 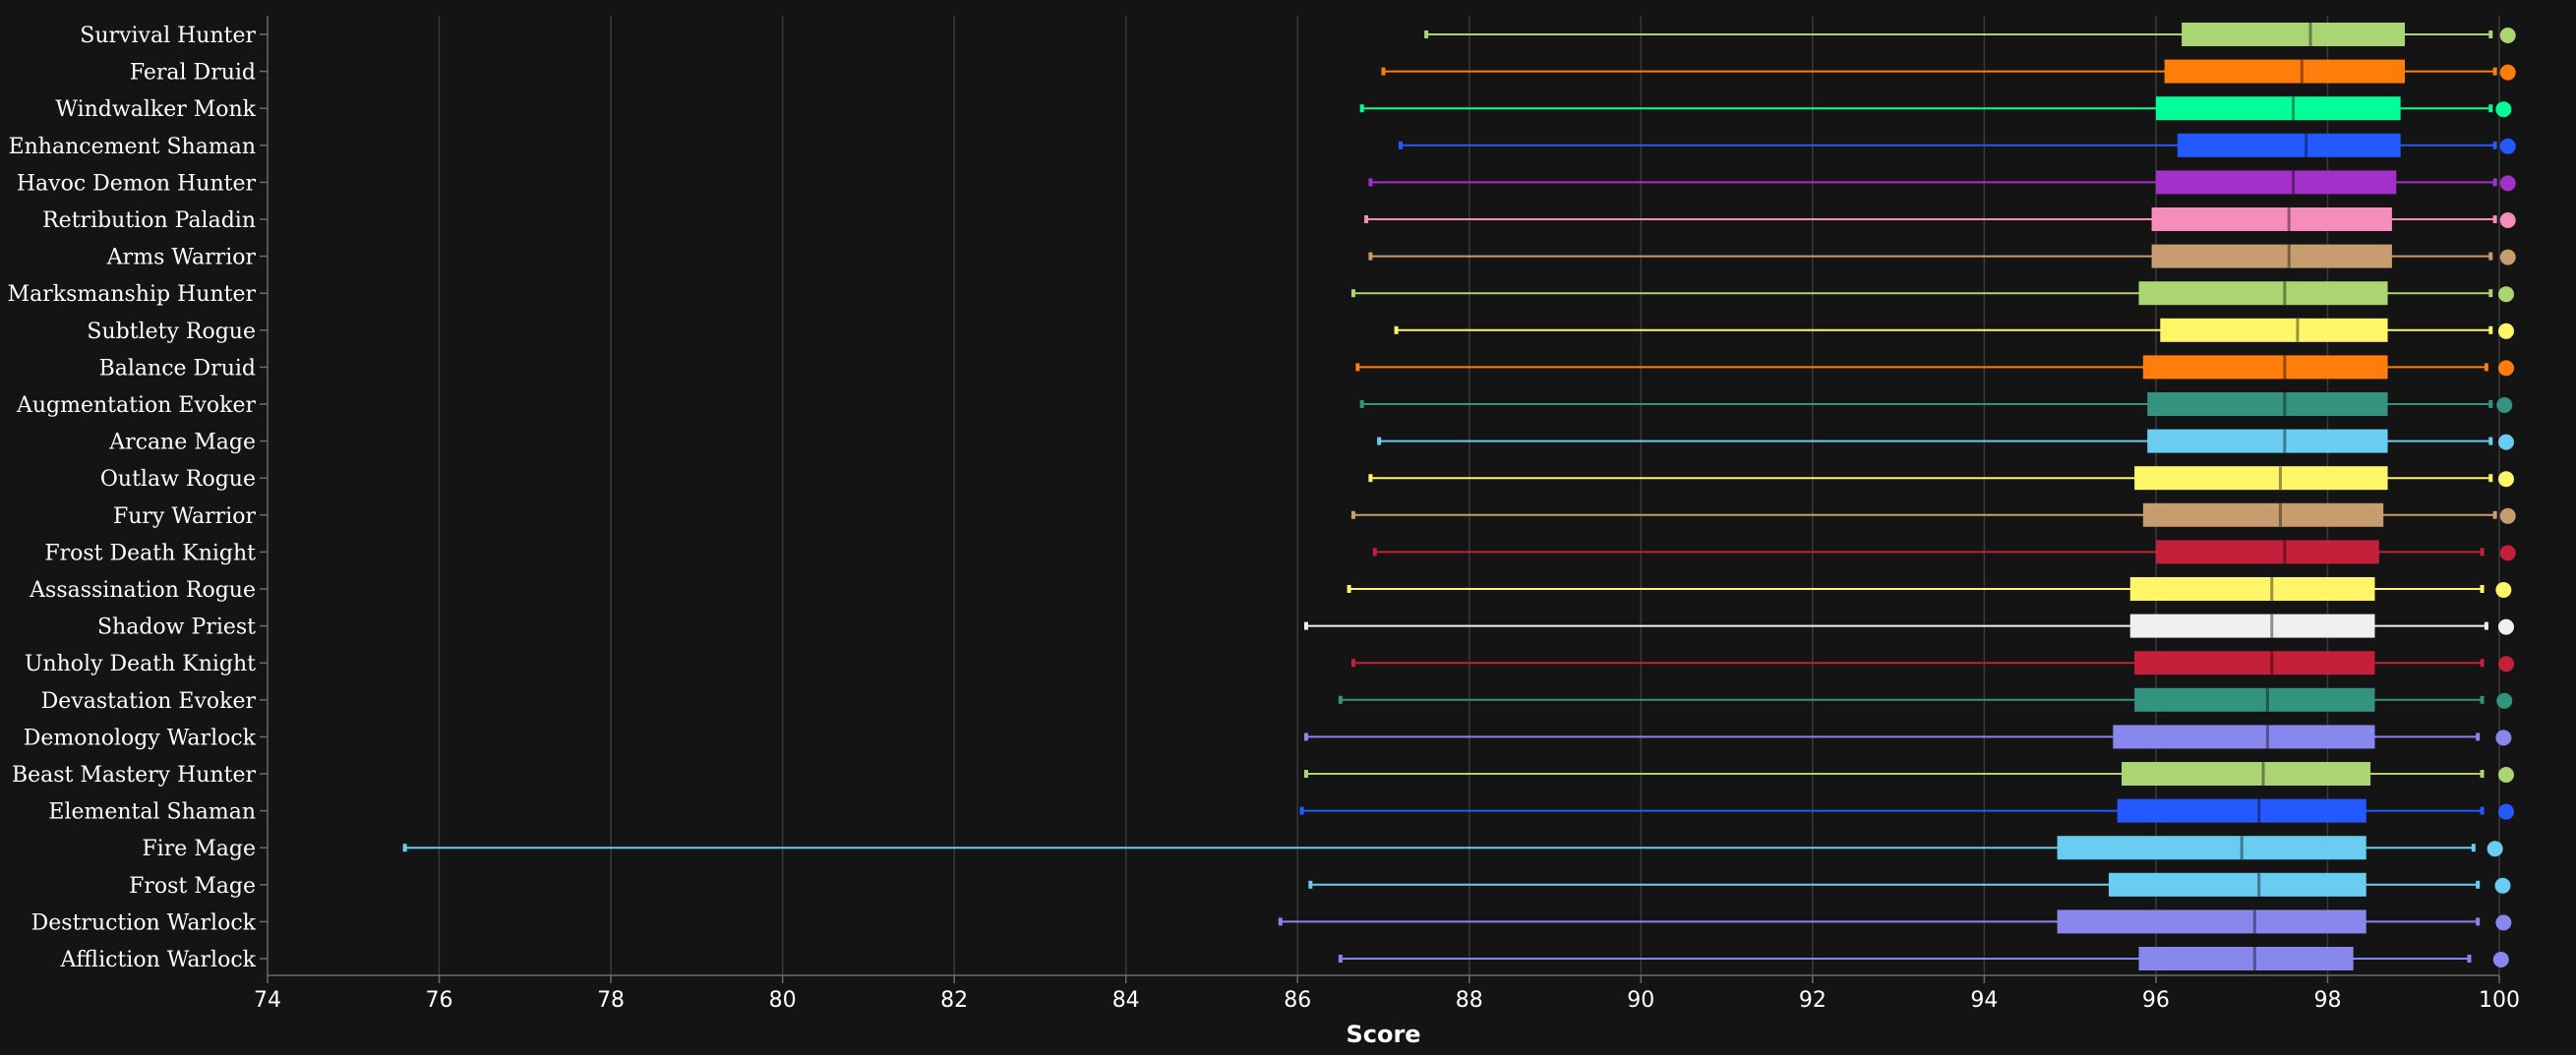 What do you see at coordinates (181, 258) in the screenshot?
I see `category-label: Arms Warrior` at bounding box center [181, 258].